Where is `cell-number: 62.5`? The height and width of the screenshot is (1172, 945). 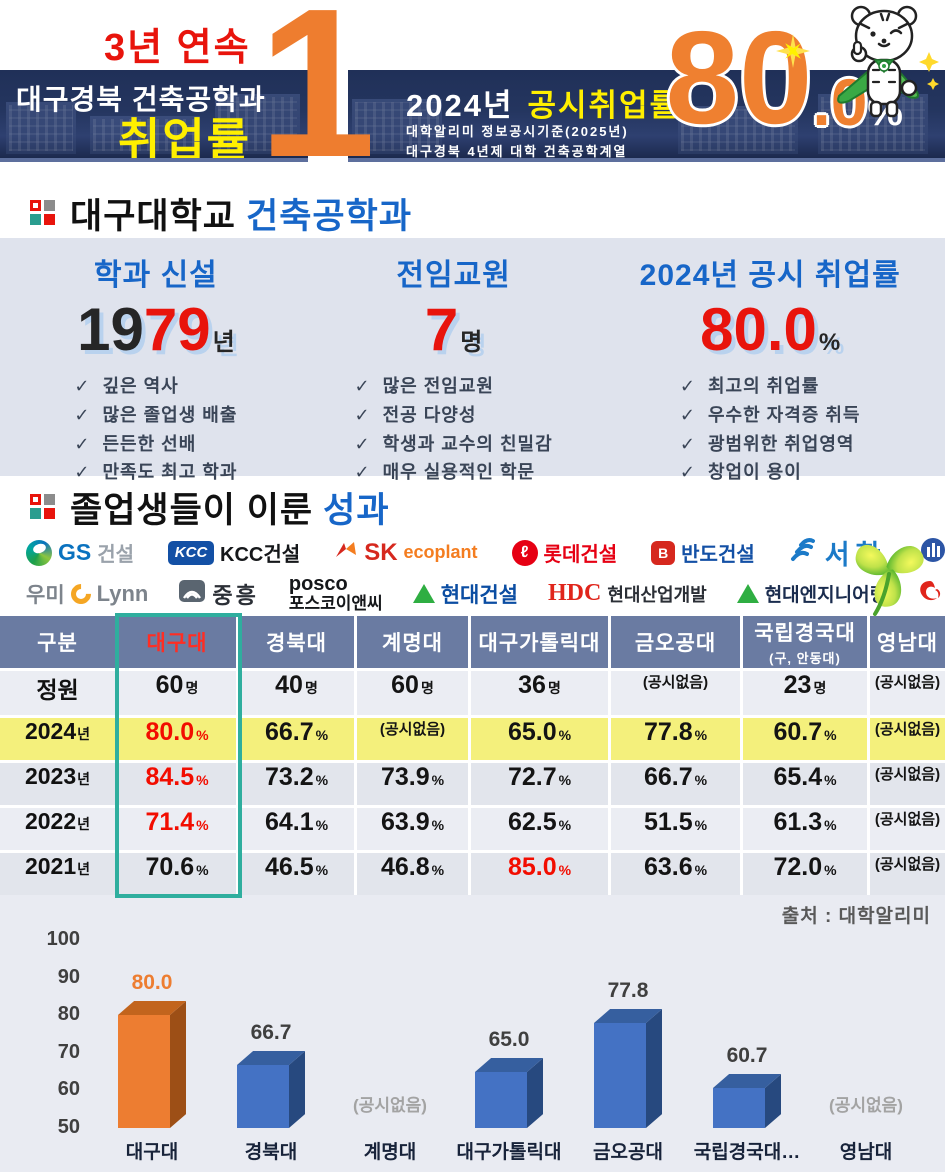 cell-number: 62.5 is located at coordinates (532, 822).